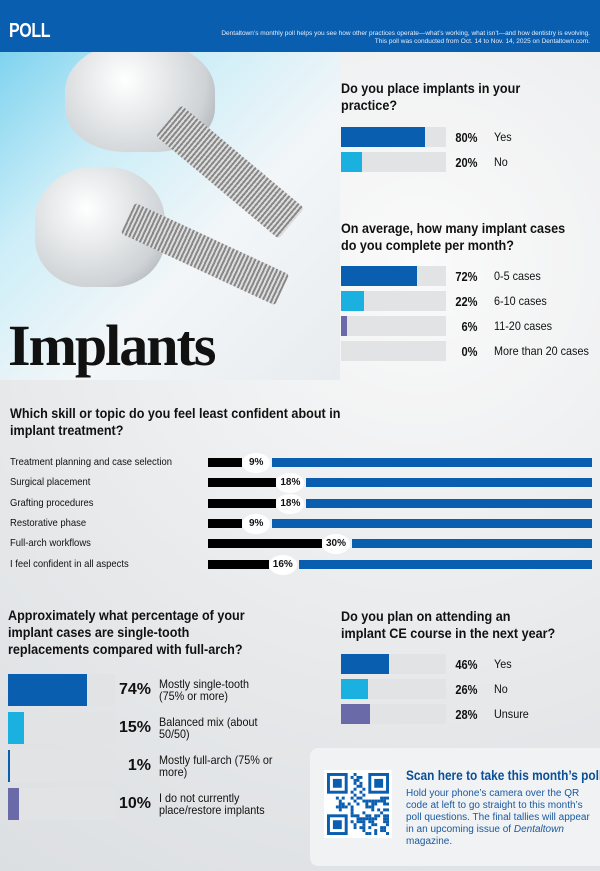 The image size is (600, 871). Describe the element at coordinates (449, 326) in the screenshot. I see `q2-option: 6% 11-20 cases` at that location.